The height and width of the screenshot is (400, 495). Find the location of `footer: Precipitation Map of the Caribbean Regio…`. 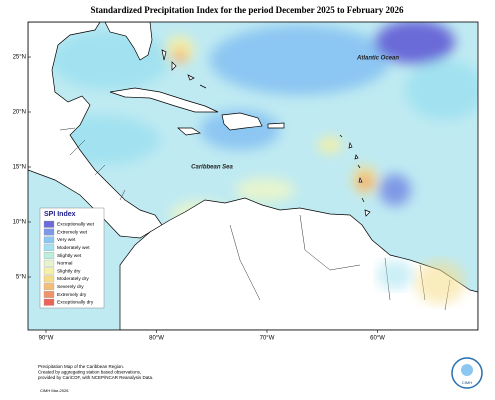

footer: Precipitation Map of the Caribbean Regio… is located at coordinates (95, 372).